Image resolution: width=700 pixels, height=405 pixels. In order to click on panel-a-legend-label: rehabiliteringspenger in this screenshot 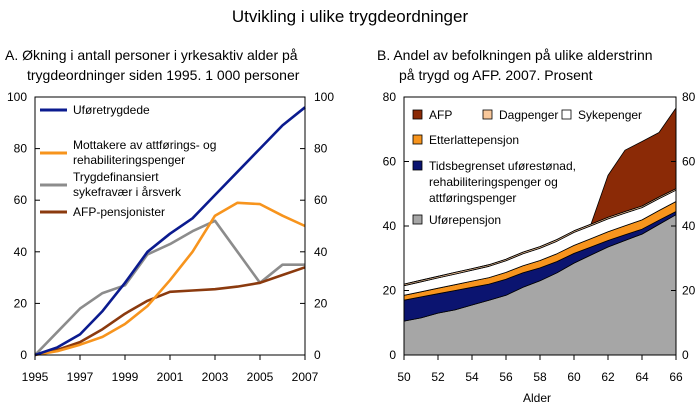, I will do `click(129, 160)`.